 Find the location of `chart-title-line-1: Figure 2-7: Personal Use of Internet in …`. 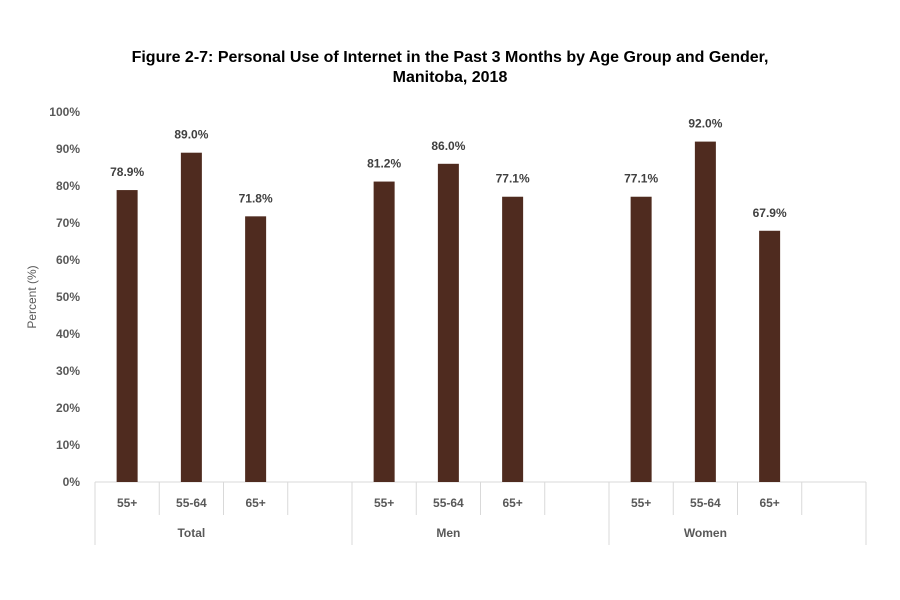

chart-title-line-1: Figure 2-7: Personal Use of Internet in … is located at coordinates (450, 57).